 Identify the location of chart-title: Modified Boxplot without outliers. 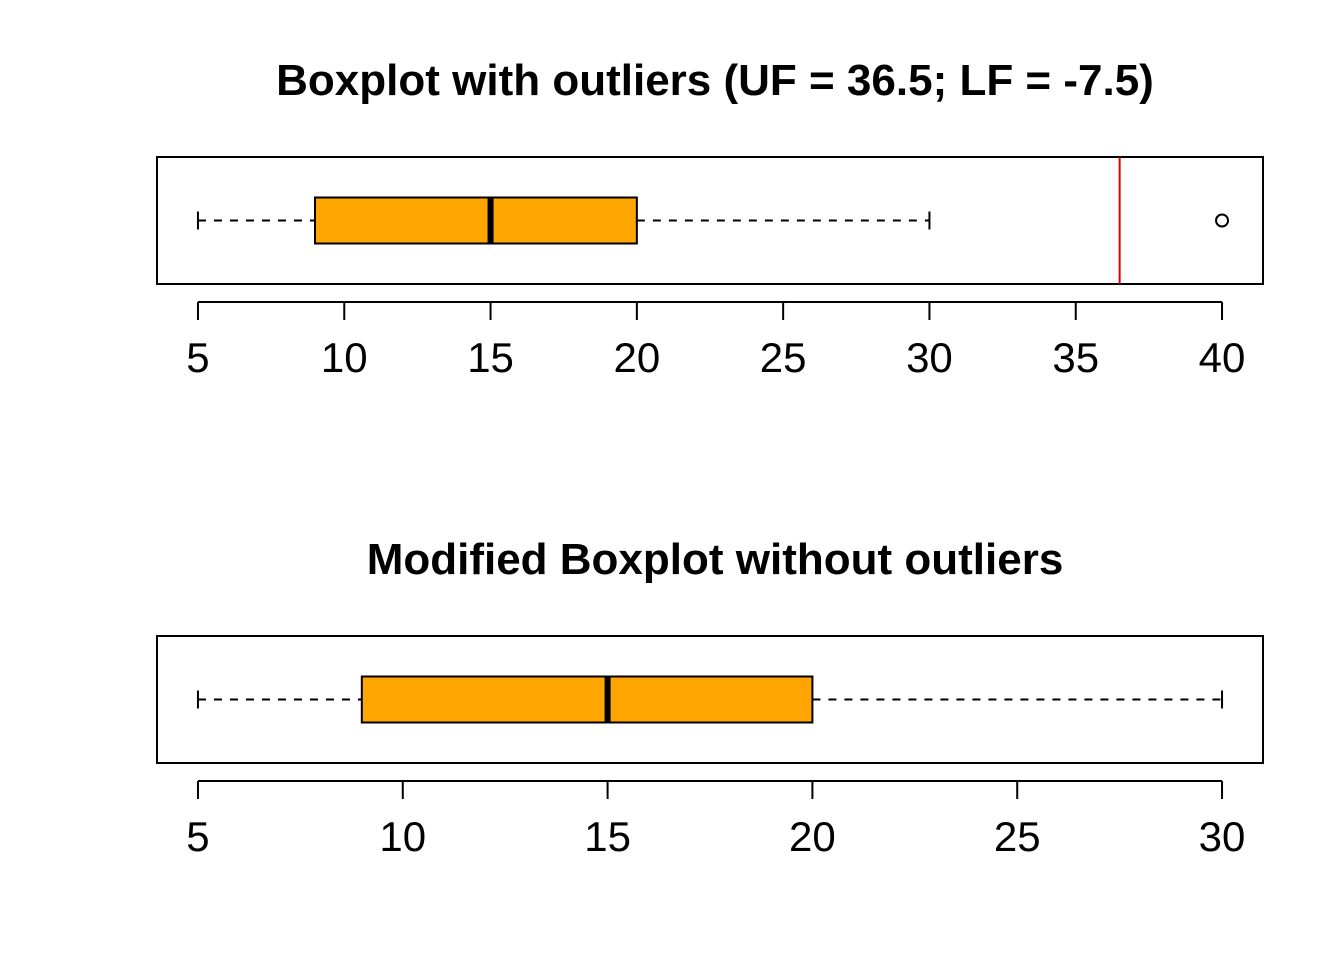
(715, 559).